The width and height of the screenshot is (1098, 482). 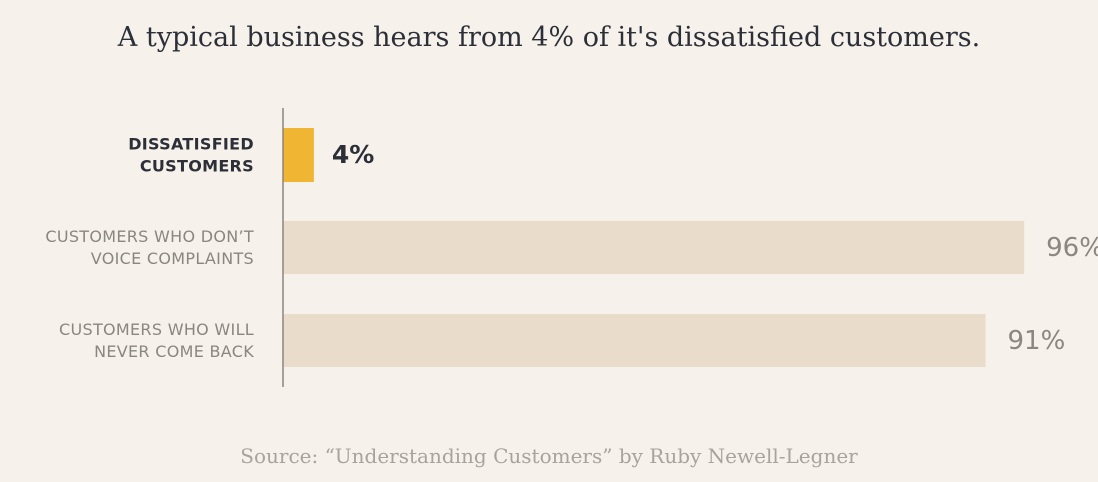 What do you see at coordinates (353, 154) in the screenshot?
I see `value-label-1: 4%` at bounding box center [353, 154].